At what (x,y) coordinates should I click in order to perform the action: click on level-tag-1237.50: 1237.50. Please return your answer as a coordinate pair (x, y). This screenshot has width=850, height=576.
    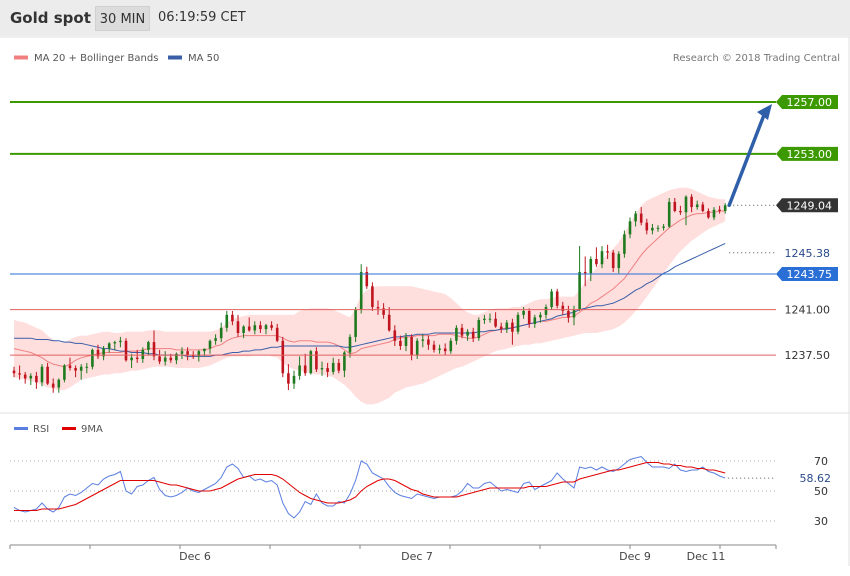
    Looking at the image, I should click on (808, 355).